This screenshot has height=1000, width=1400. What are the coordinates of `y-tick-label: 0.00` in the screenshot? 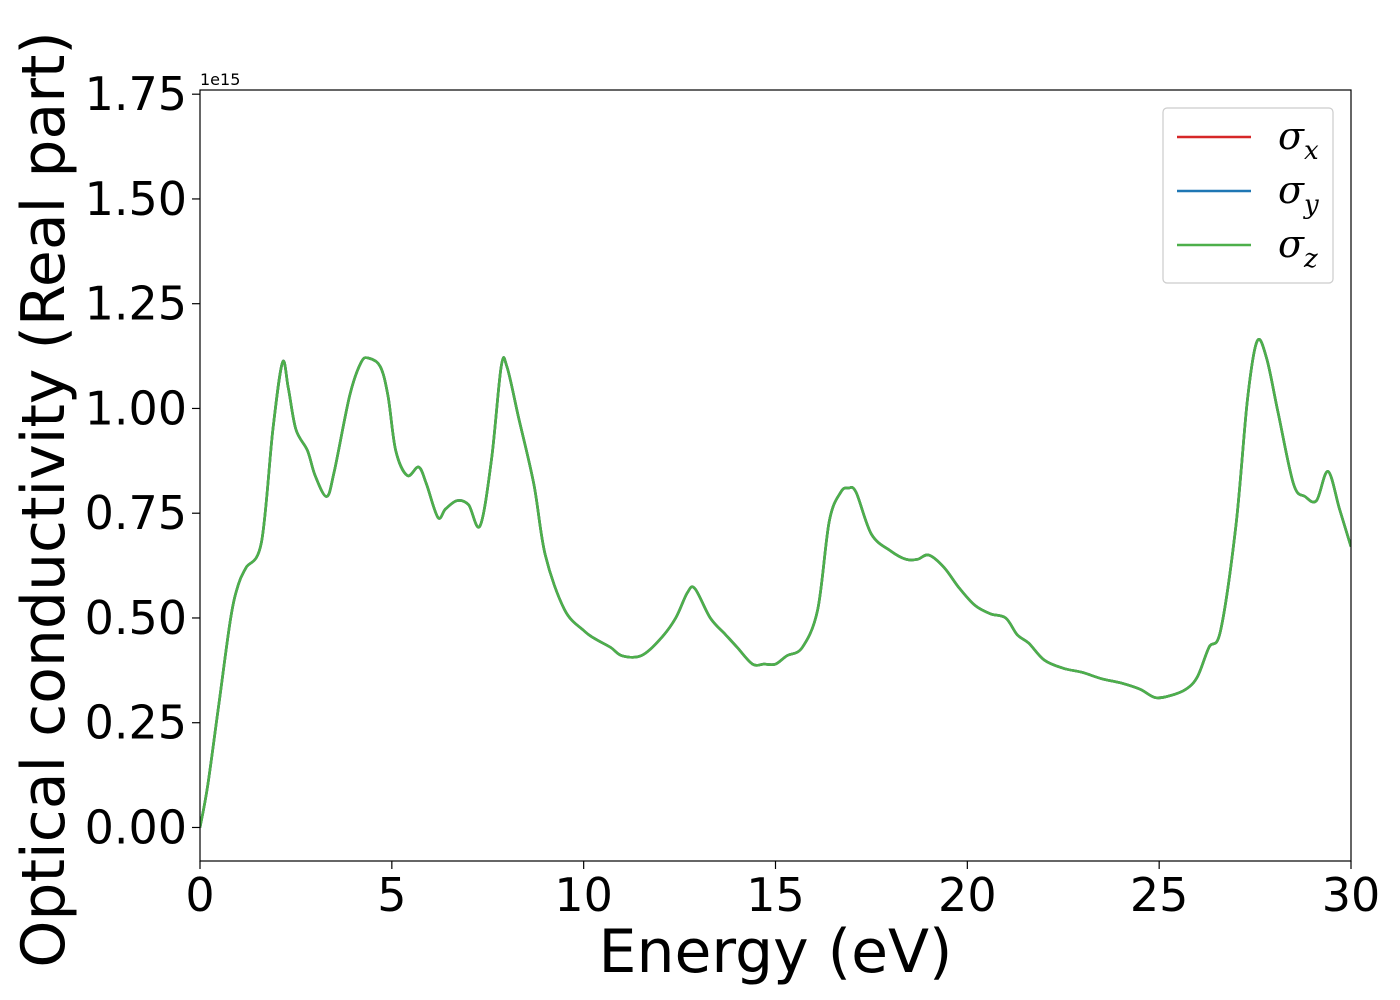 It's located at (136, 827).